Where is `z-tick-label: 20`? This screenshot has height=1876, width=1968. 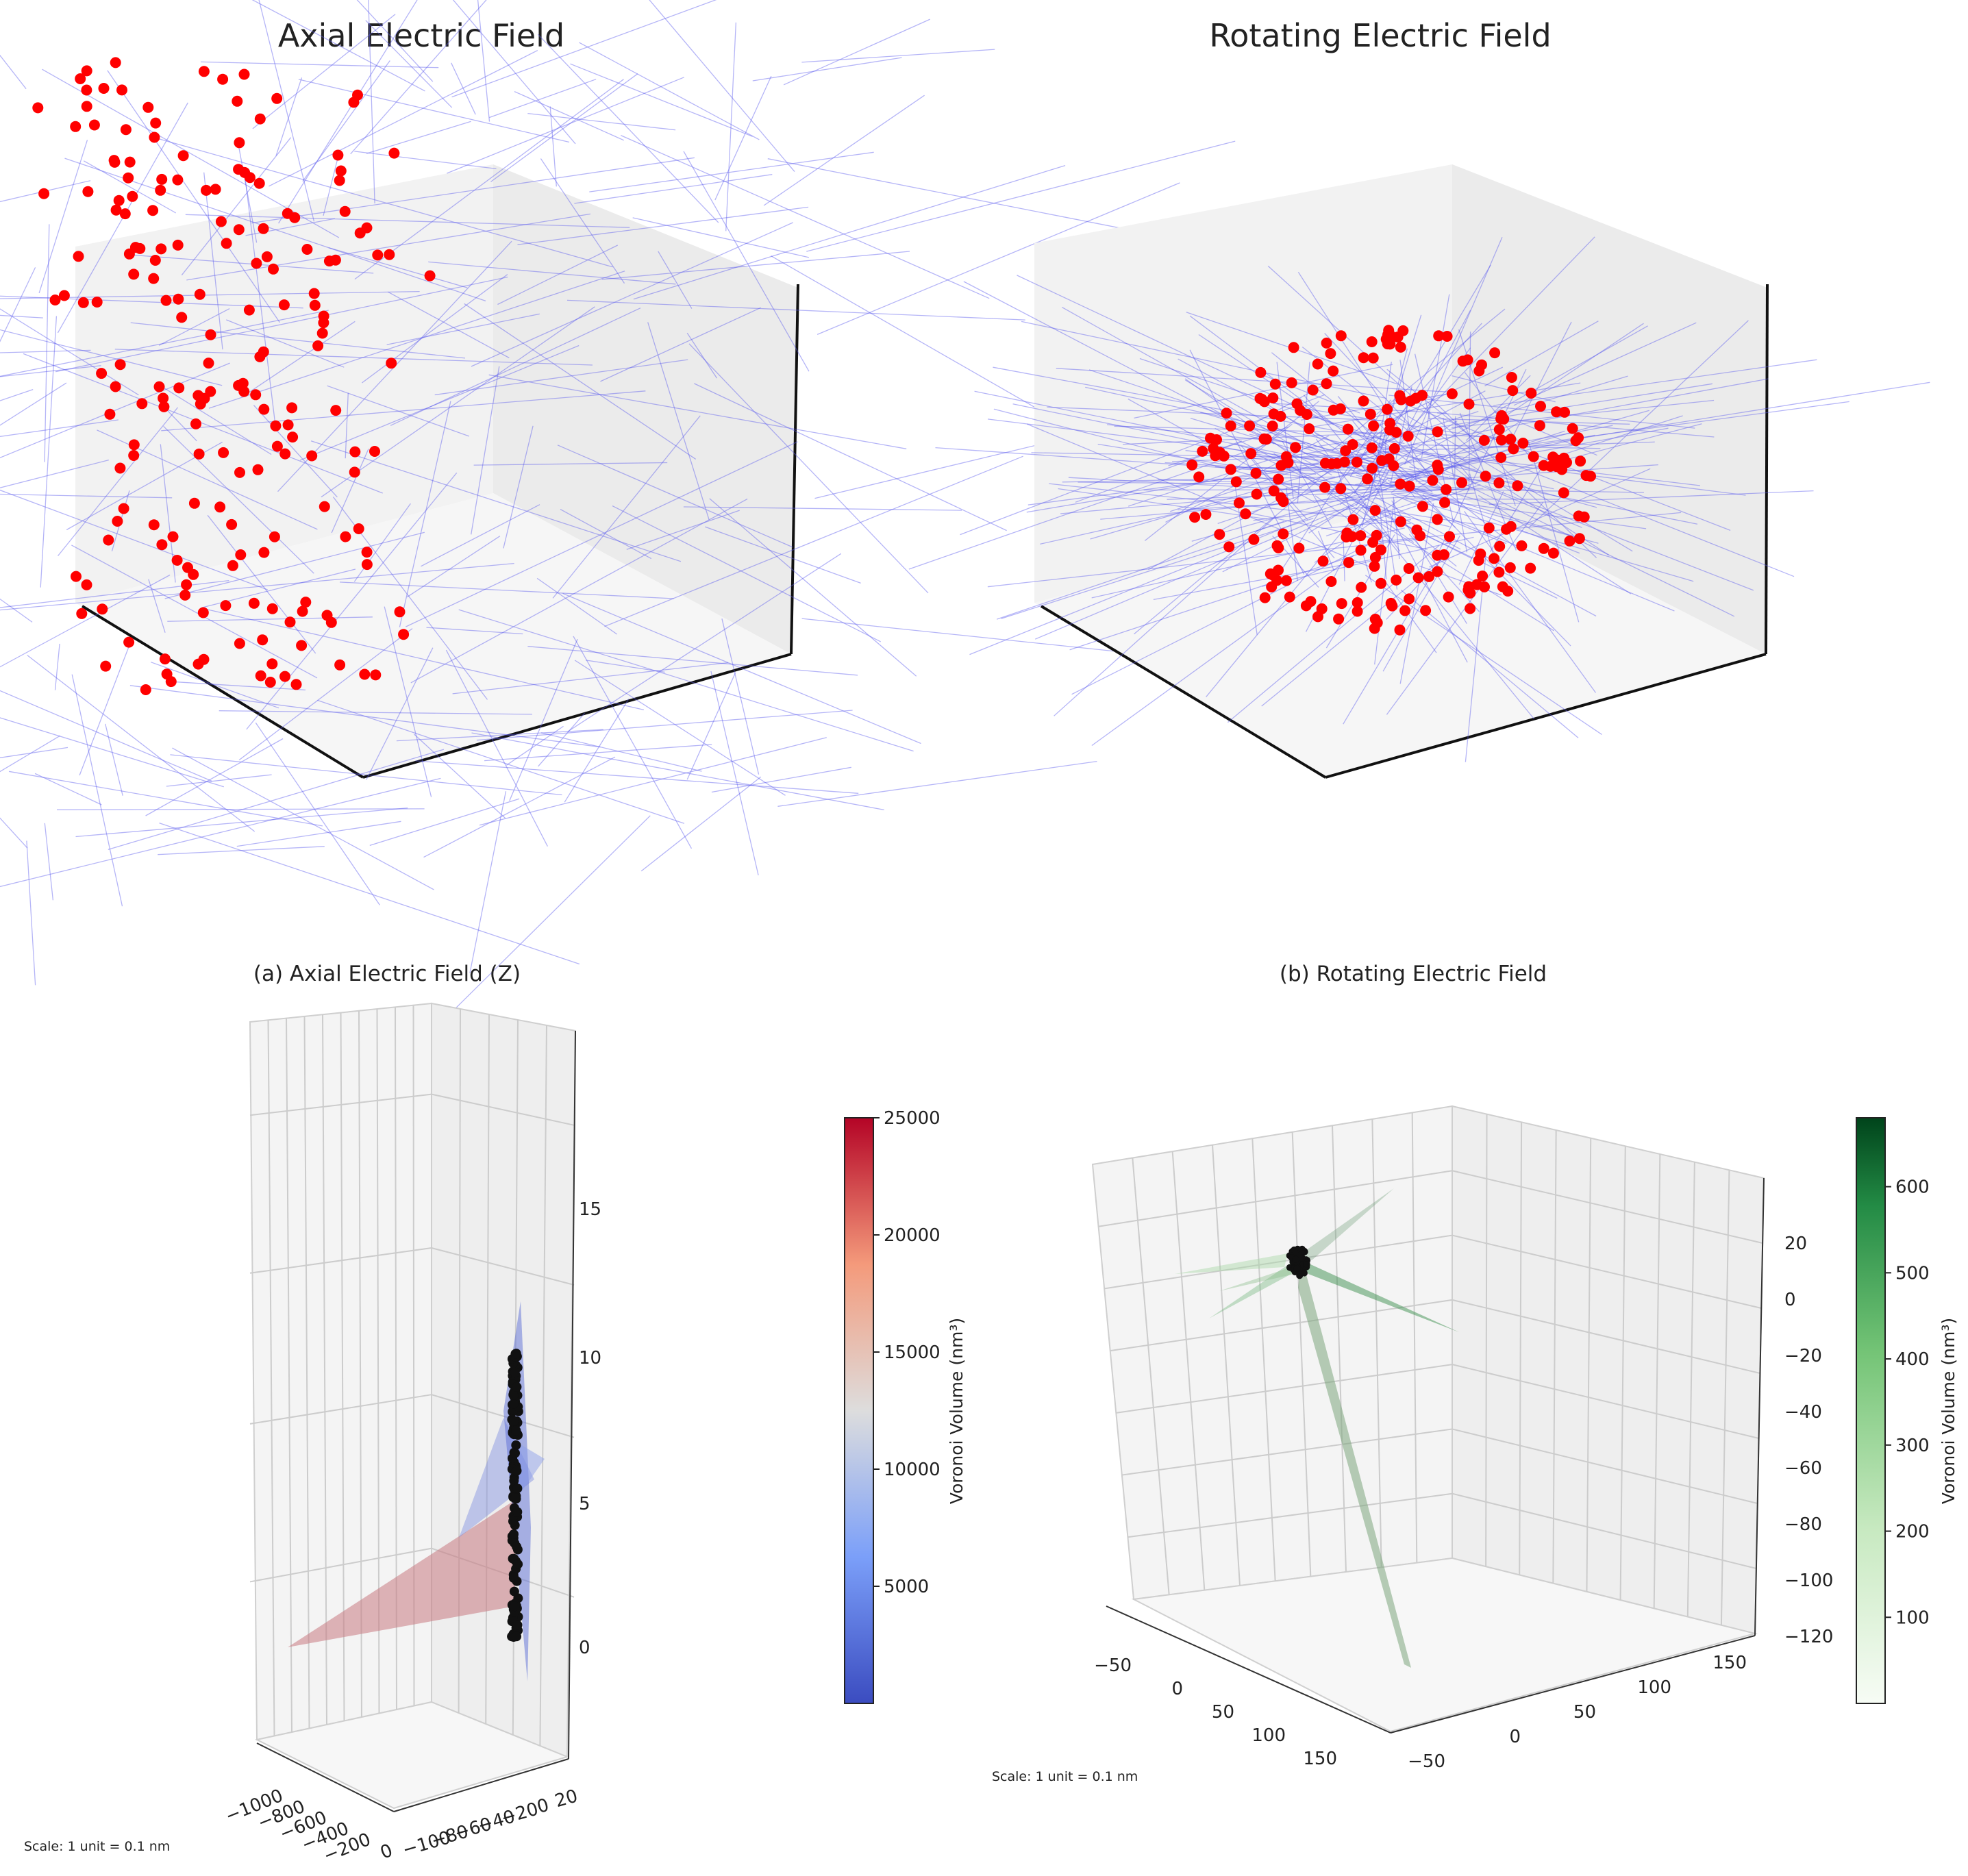
z-tick-label: 20 is located at coordinates (1796, 1244).